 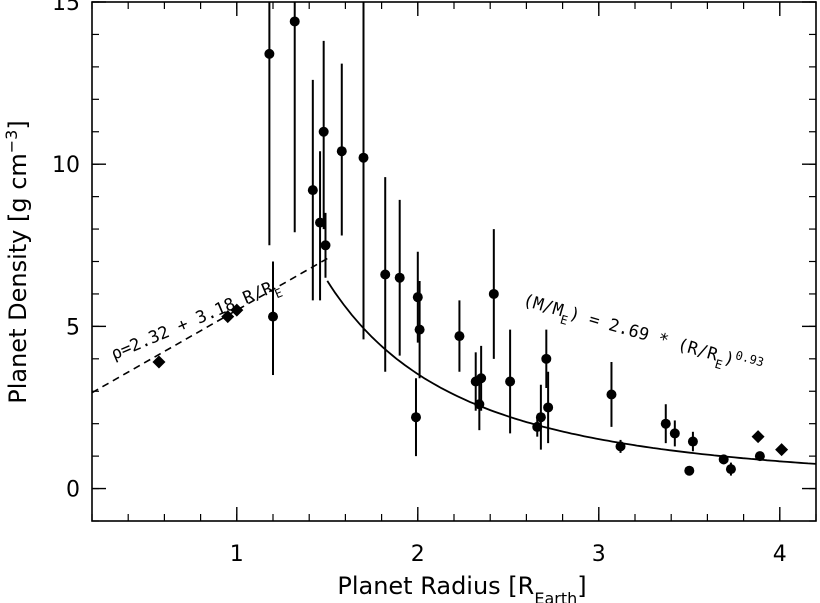 I want to click on linear-fit-label: ρ=2.32 + 3.18 R/RE, so click(x=196, y=322).